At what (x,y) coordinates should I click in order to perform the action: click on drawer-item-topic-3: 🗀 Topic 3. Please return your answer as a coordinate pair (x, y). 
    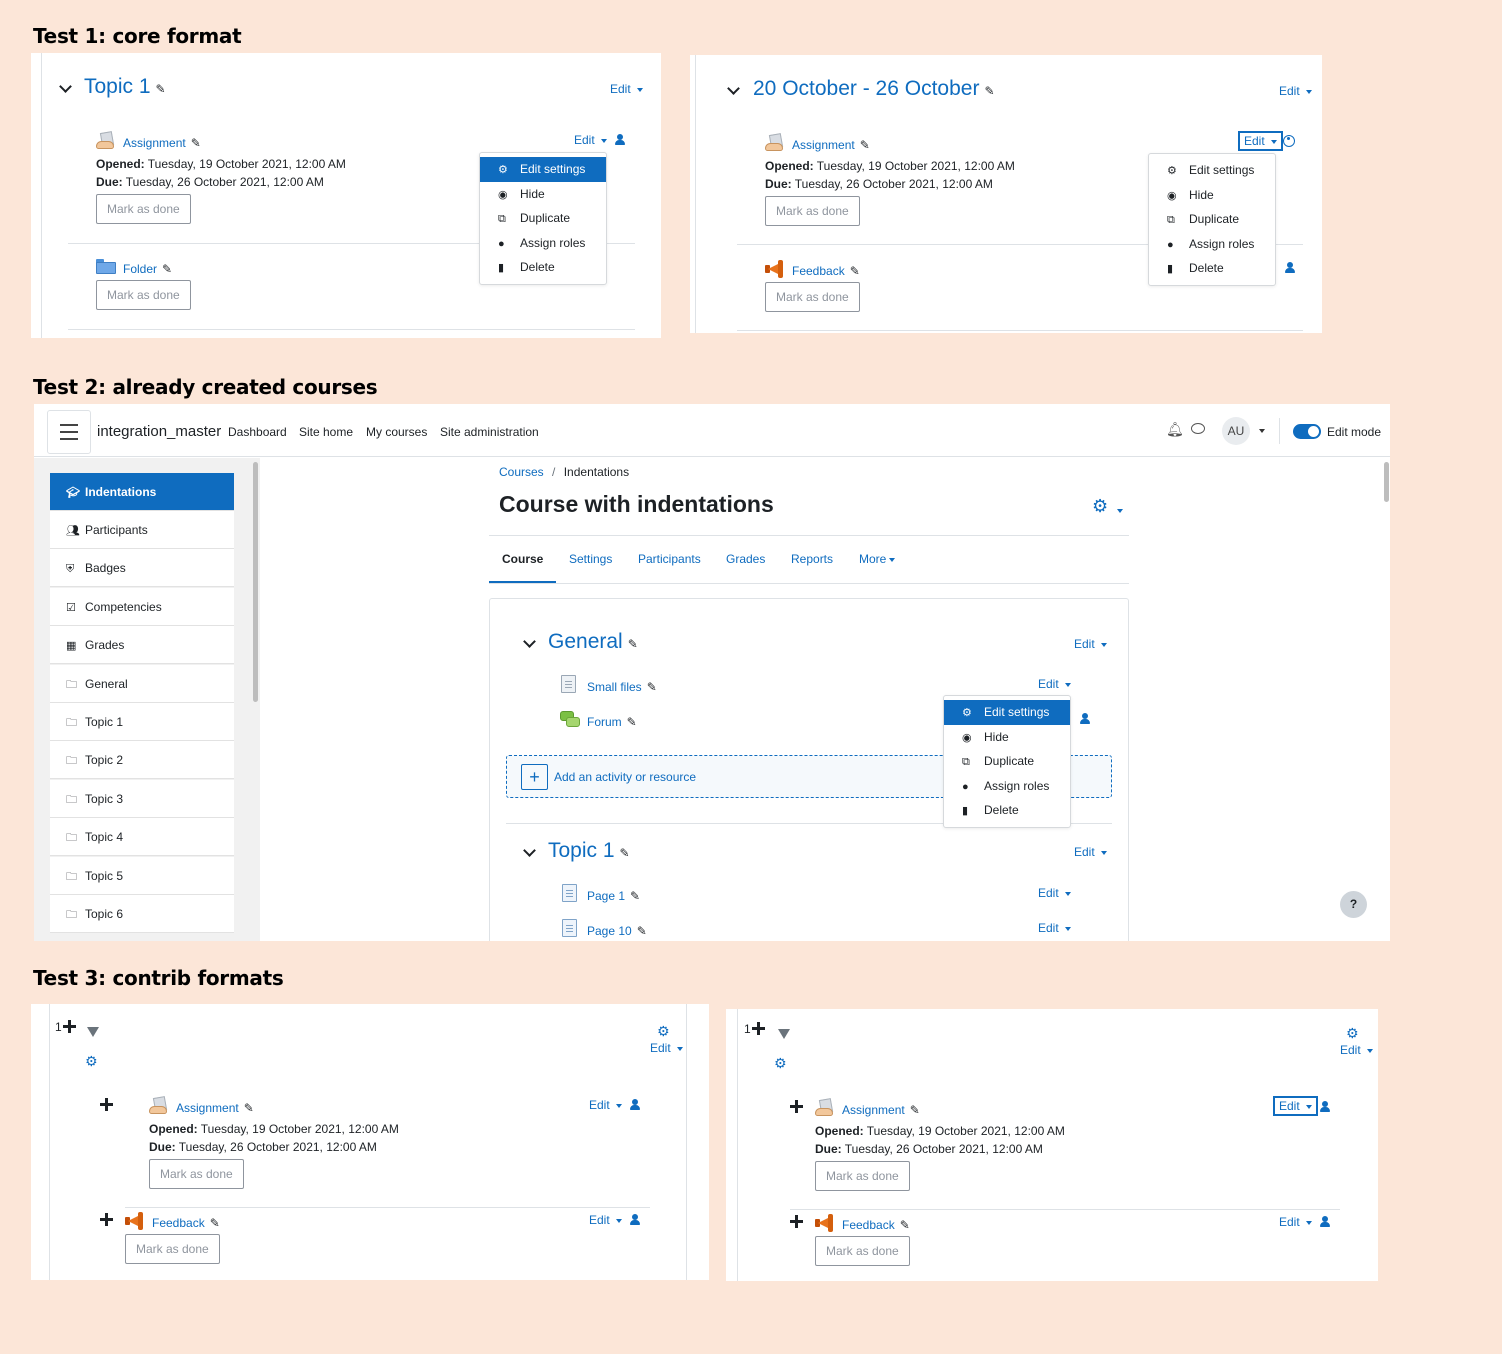
    Looking at the image, I should click on (142, 799).